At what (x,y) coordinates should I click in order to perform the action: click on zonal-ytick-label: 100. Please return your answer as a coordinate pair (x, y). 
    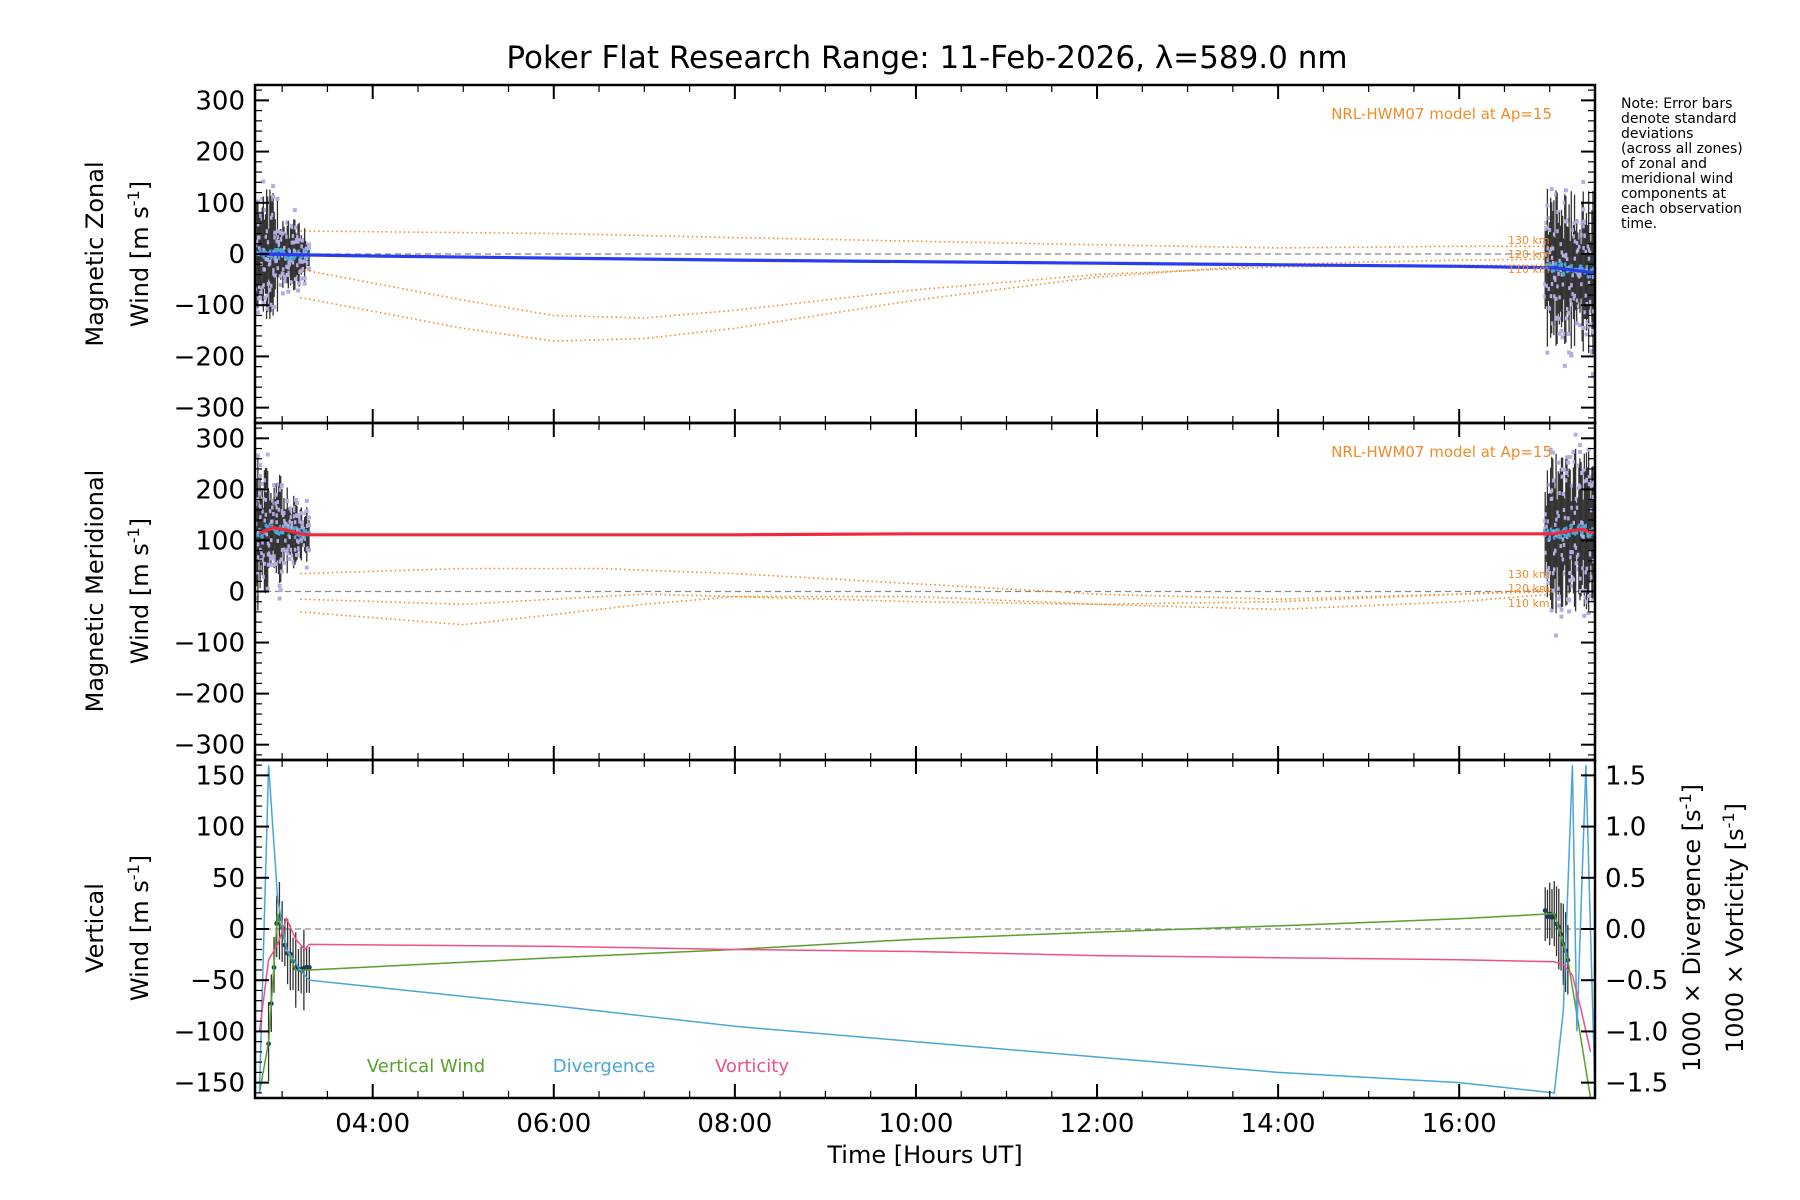
    Looking at the image, I should click on (220, 204).